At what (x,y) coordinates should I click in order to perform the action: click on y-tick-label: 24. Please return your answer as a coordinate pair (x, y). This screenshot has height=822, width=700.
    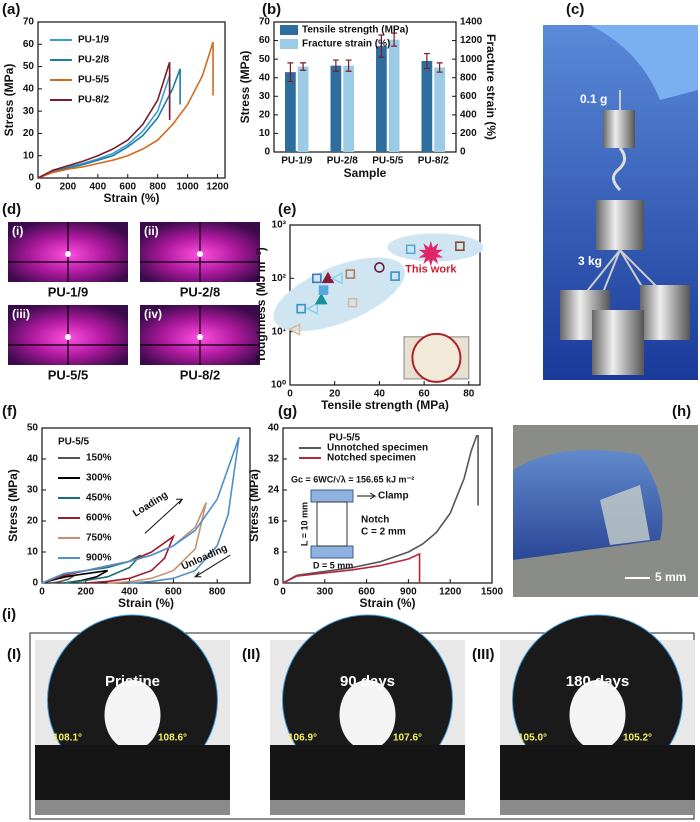
    Looking at the image, I should click on (274, 490).